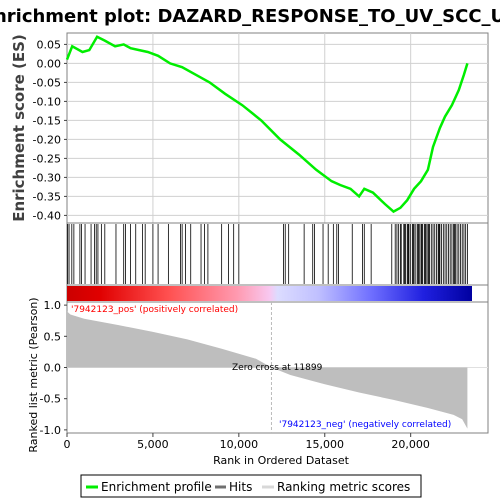 The image size is (500, 500). I want to click on metric-y-tick-label: -1.0, so click(50, 430).